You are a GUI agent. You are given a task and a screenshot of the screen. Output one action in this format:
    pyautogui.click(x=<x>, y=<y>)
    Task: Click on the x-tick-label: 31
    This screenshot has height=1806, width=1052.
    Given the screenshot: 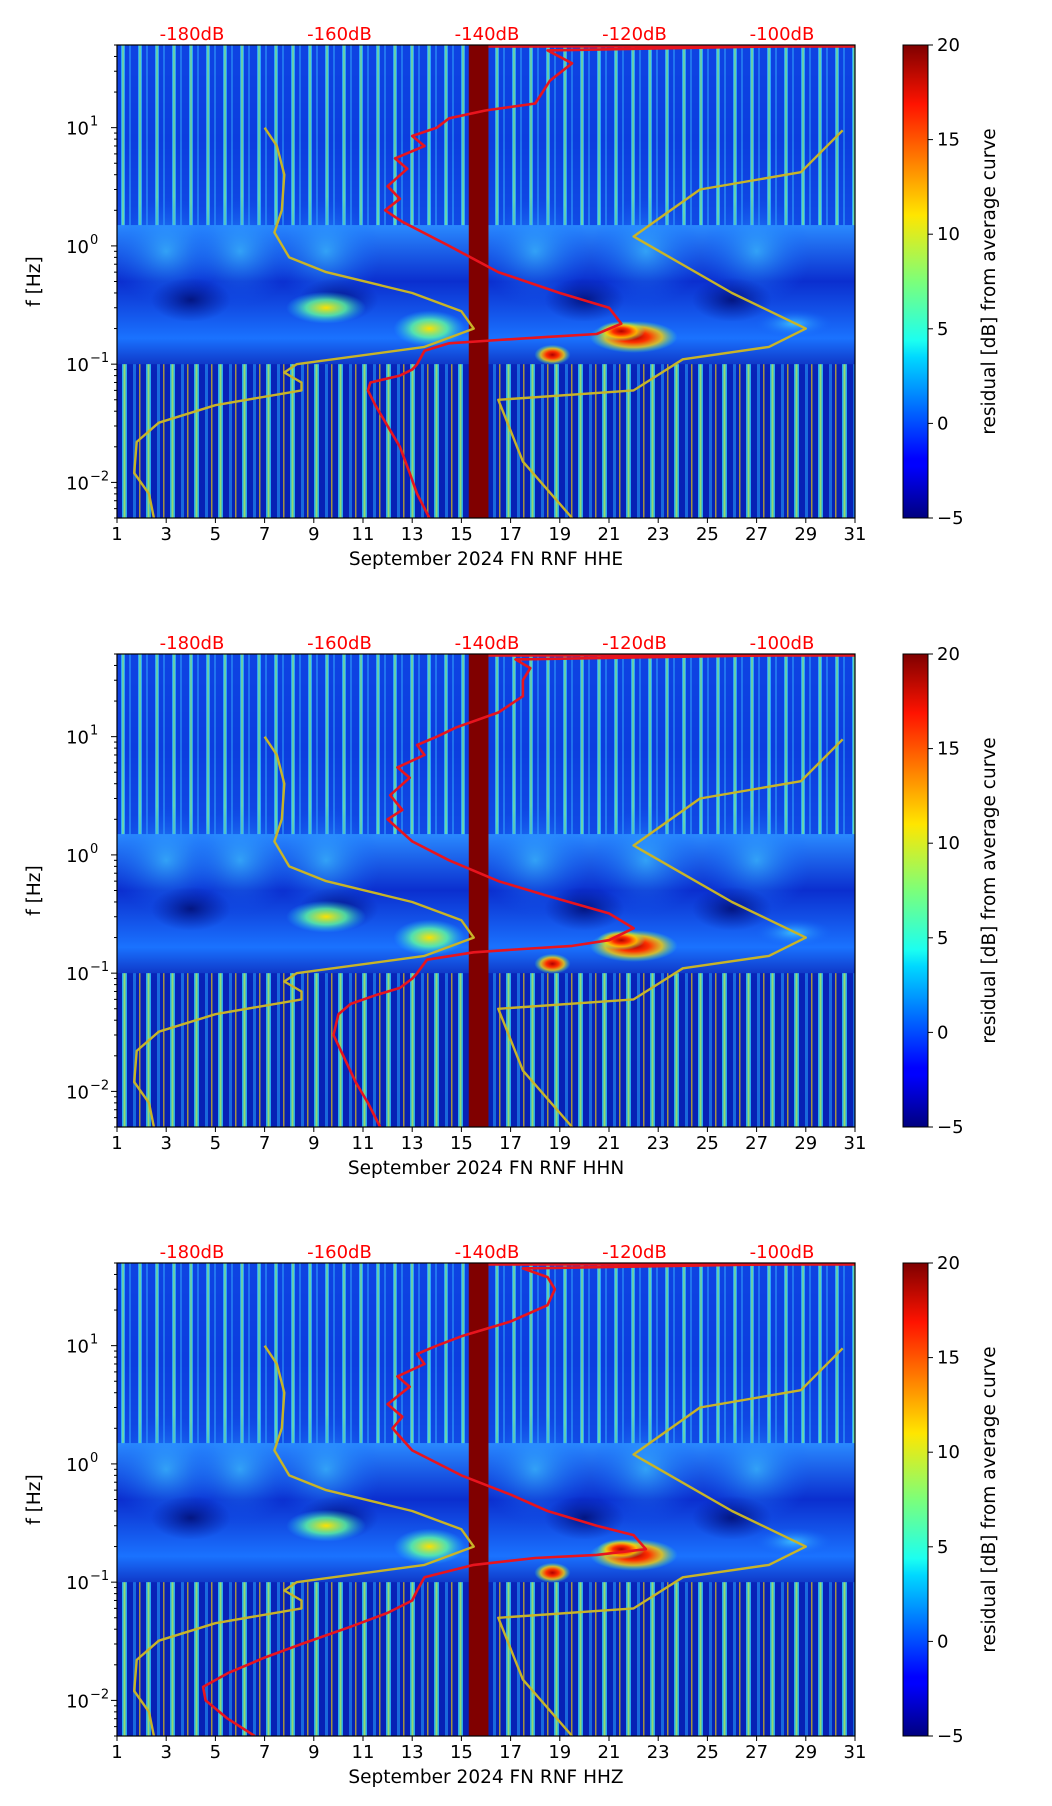 What is the action you would take?
    pyautogui.click(x=855, y=534)
    